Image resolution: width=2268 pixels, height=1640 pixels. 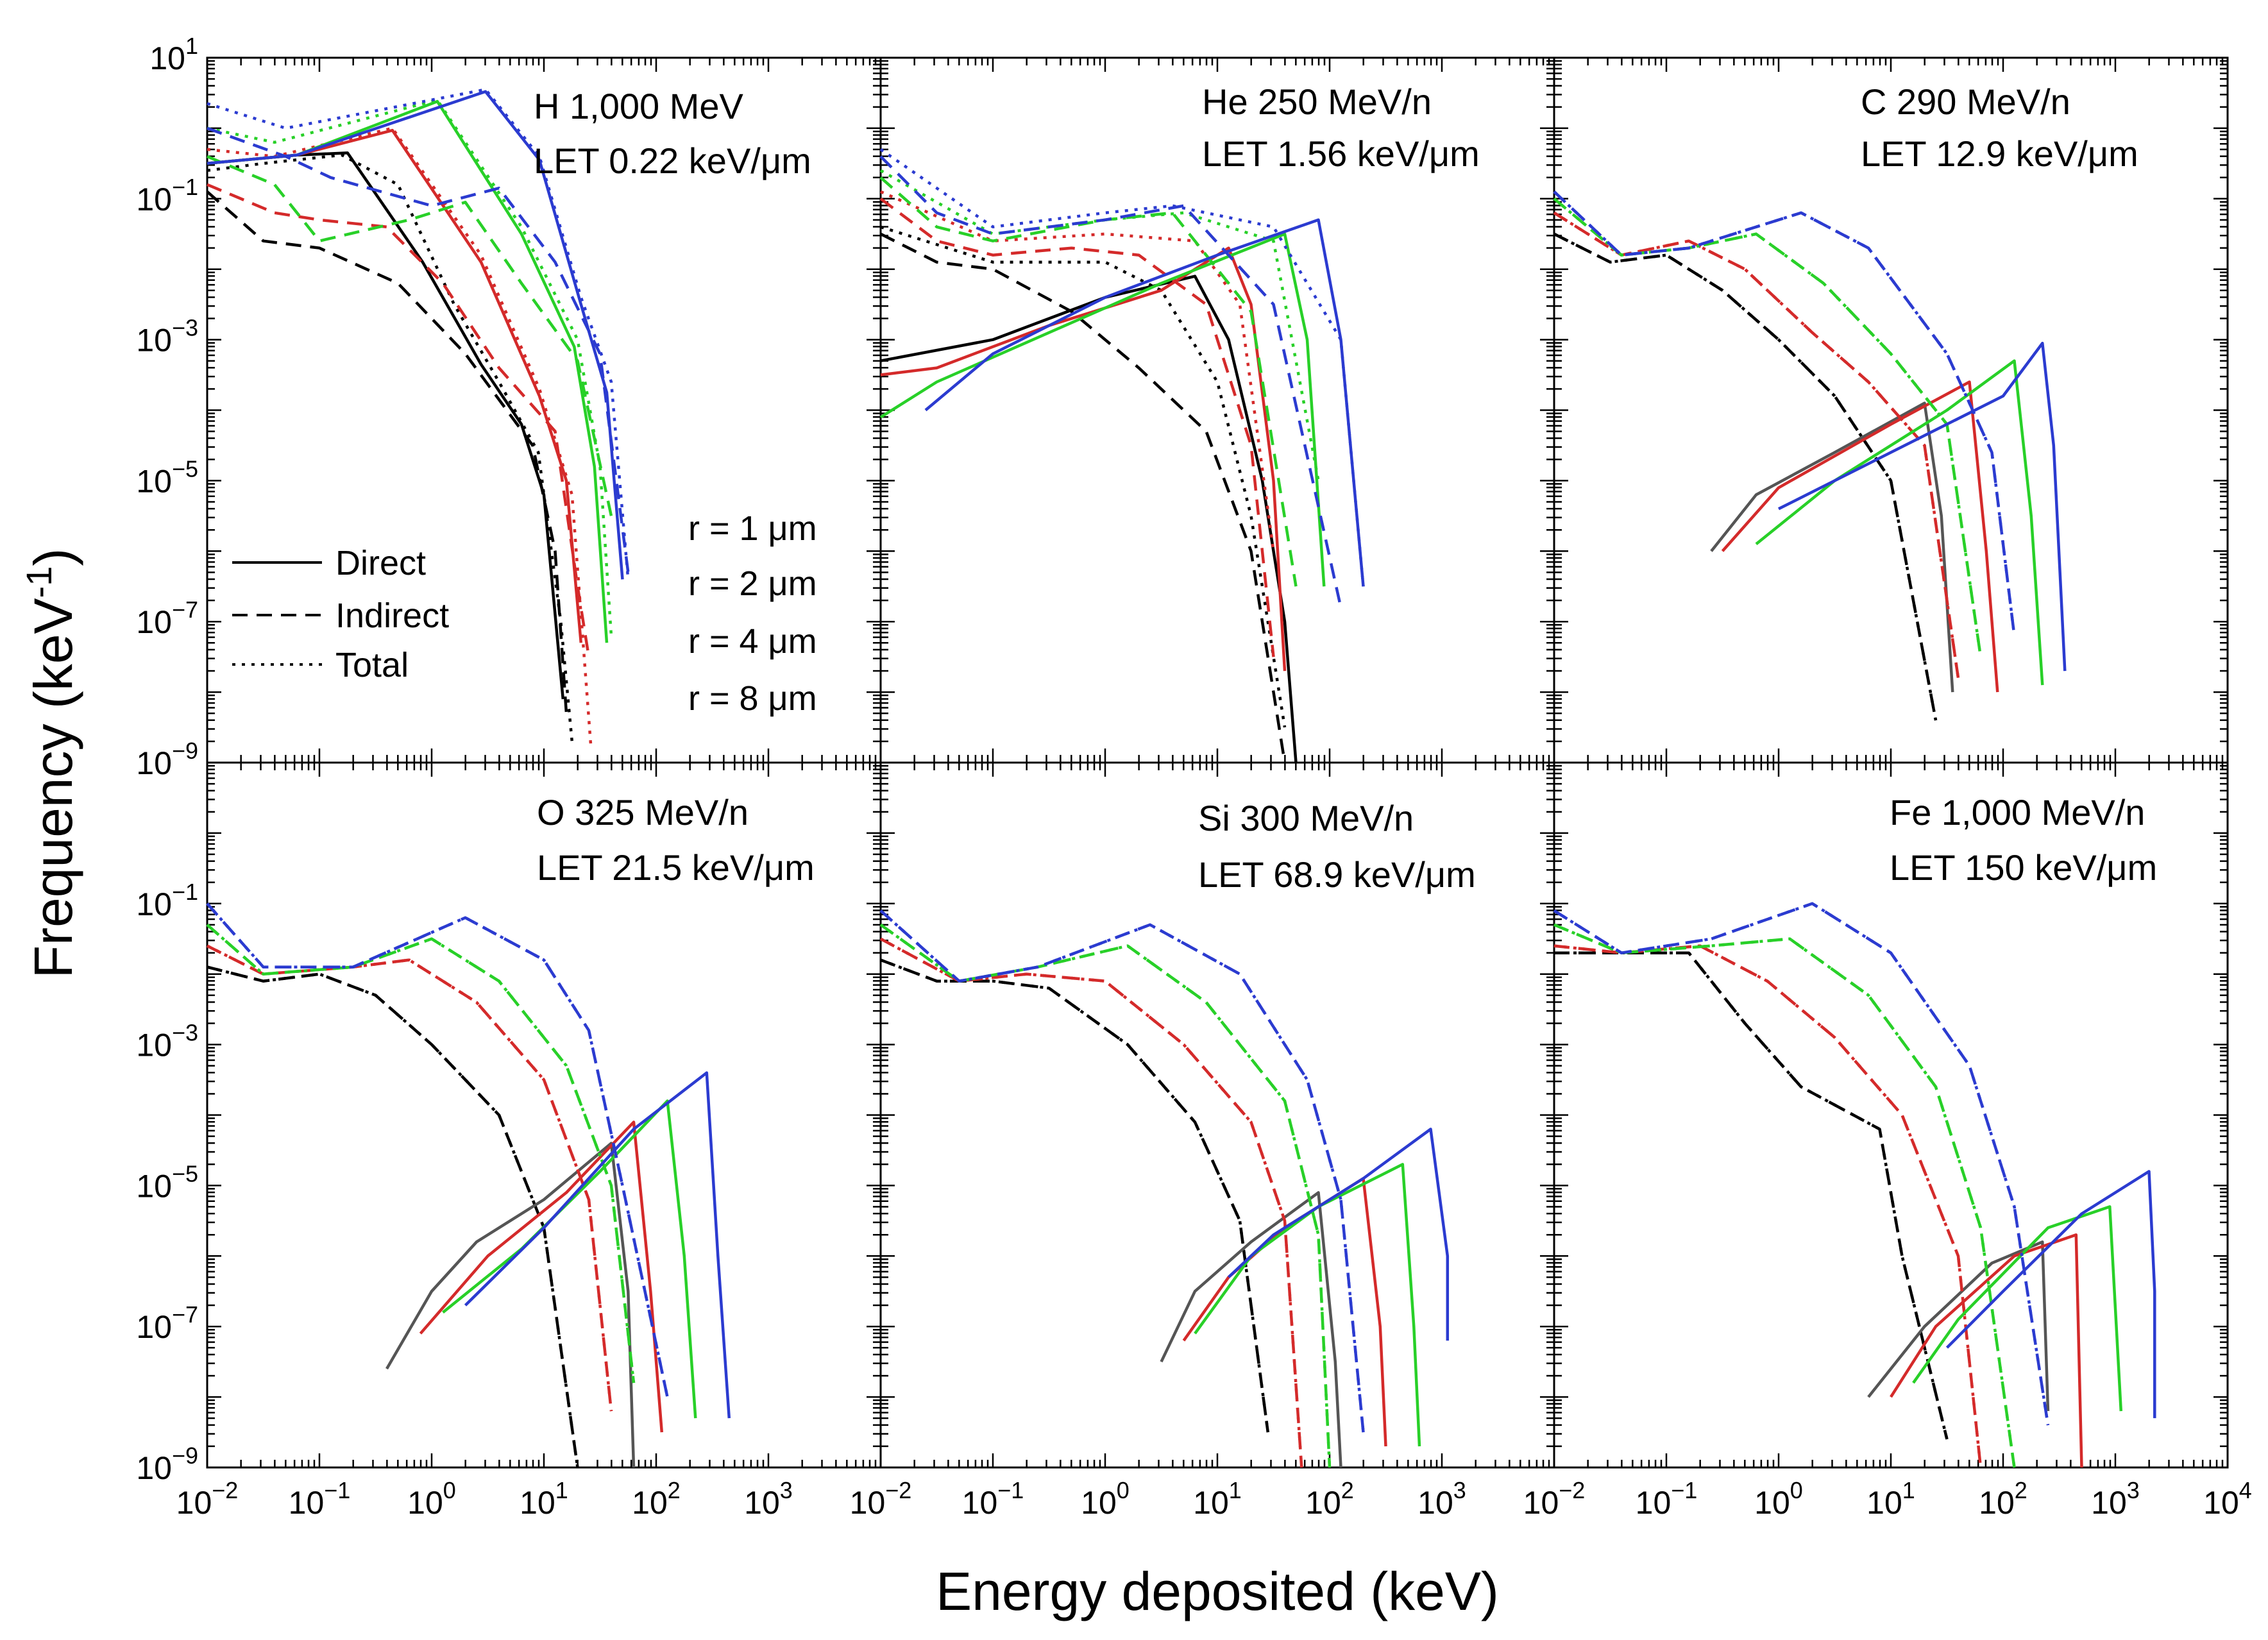 What do you see at coordinates (2023, 867) in the screenshot?
I see `panel-let: LET 150 keV/μm` at bounding box center [2023, 867].